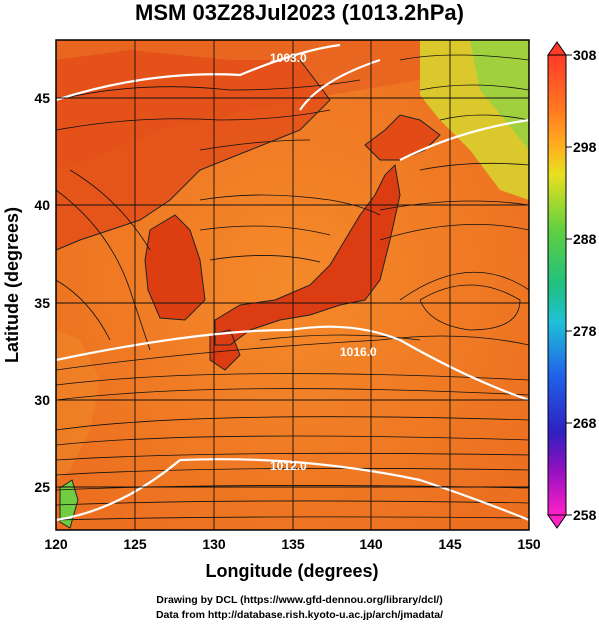 This screenshot has width=599, height=625. I want to click on colorbar-tick-label: 258, so click(585, 515).